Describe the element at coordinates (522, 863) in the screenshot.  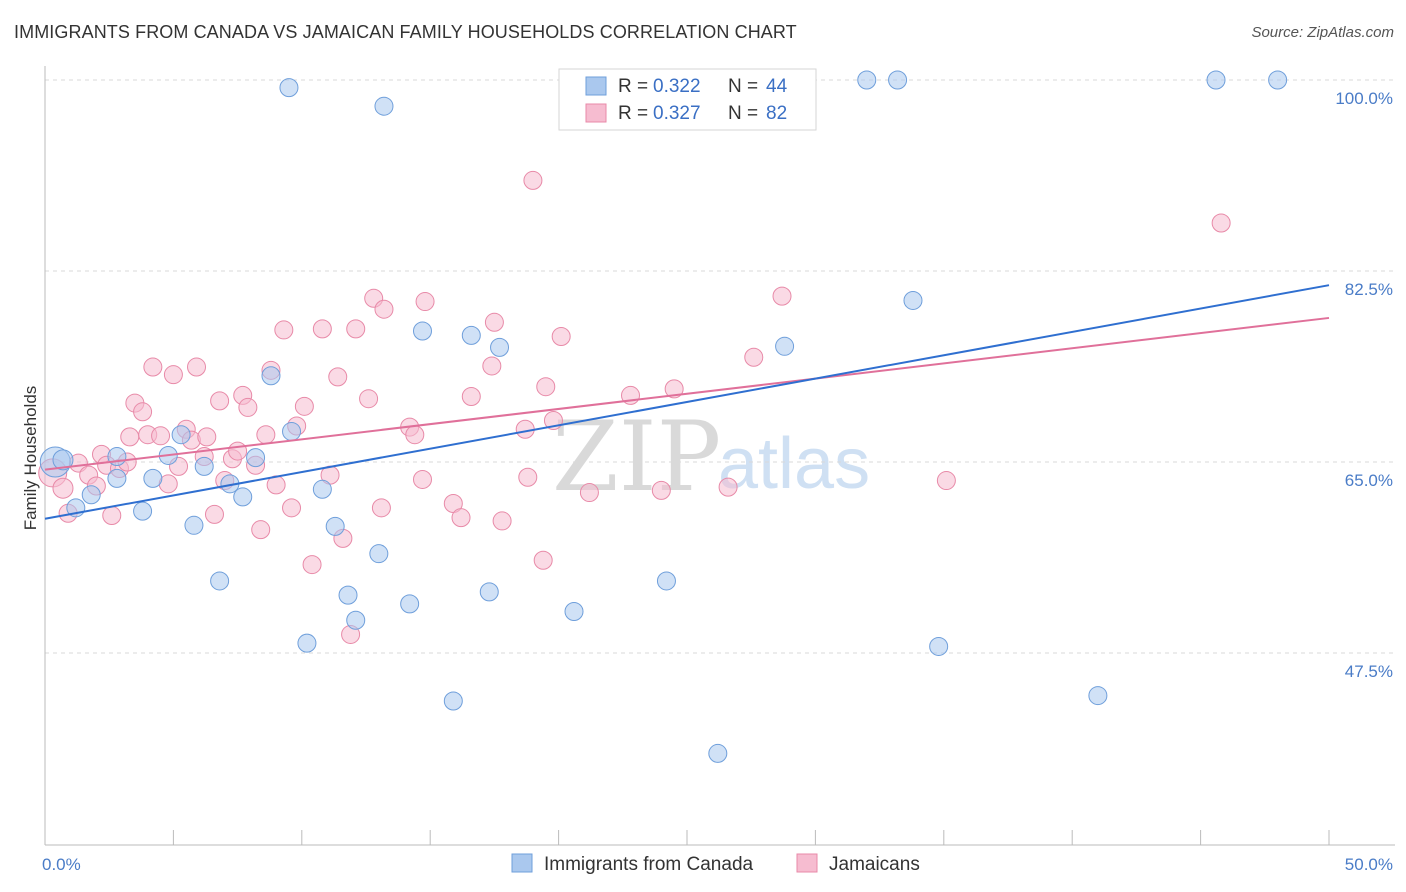
I see `bottom-legend-swatch-blue` at that location.